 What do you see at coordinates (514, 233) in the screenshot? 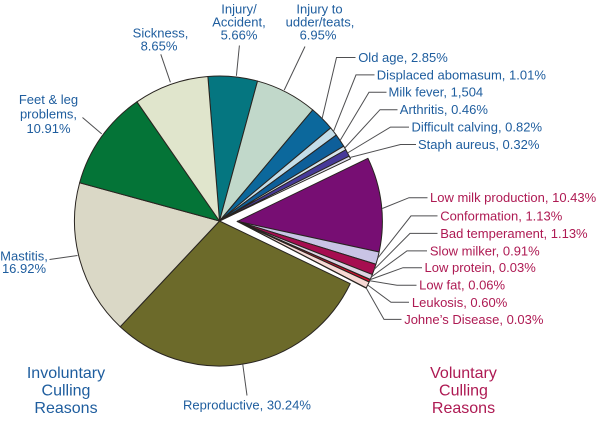
I see `svg-text: Bad temperament, 1.13%` at bounding box center [514, 233].